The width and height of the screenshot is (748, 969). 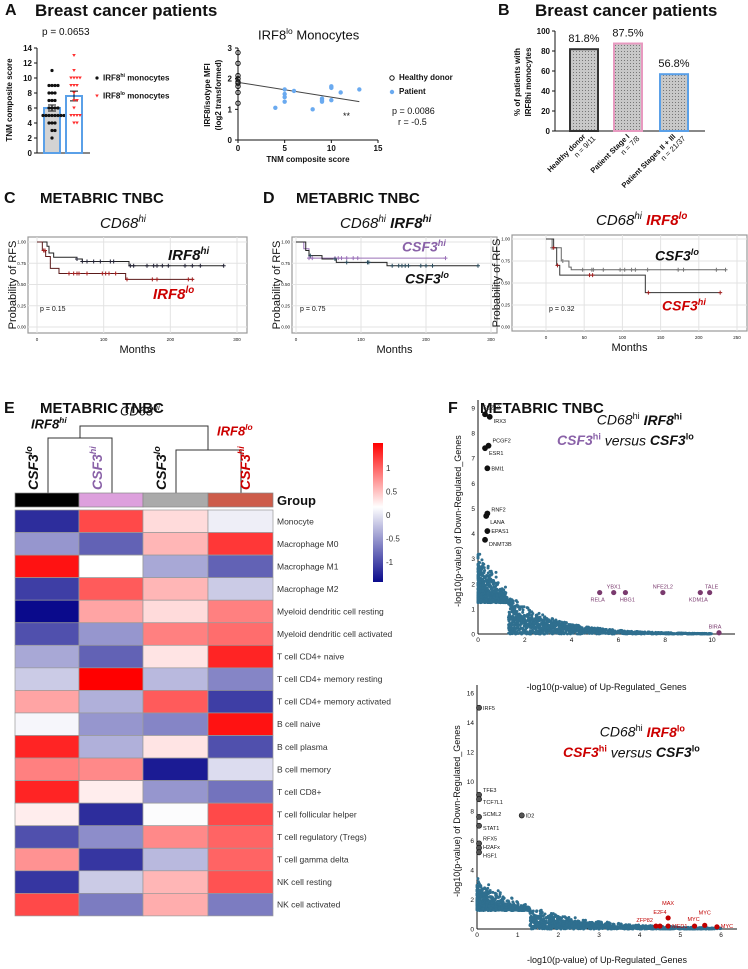 I want to click on x-tick-label: 300, so click(x=491, y=339).